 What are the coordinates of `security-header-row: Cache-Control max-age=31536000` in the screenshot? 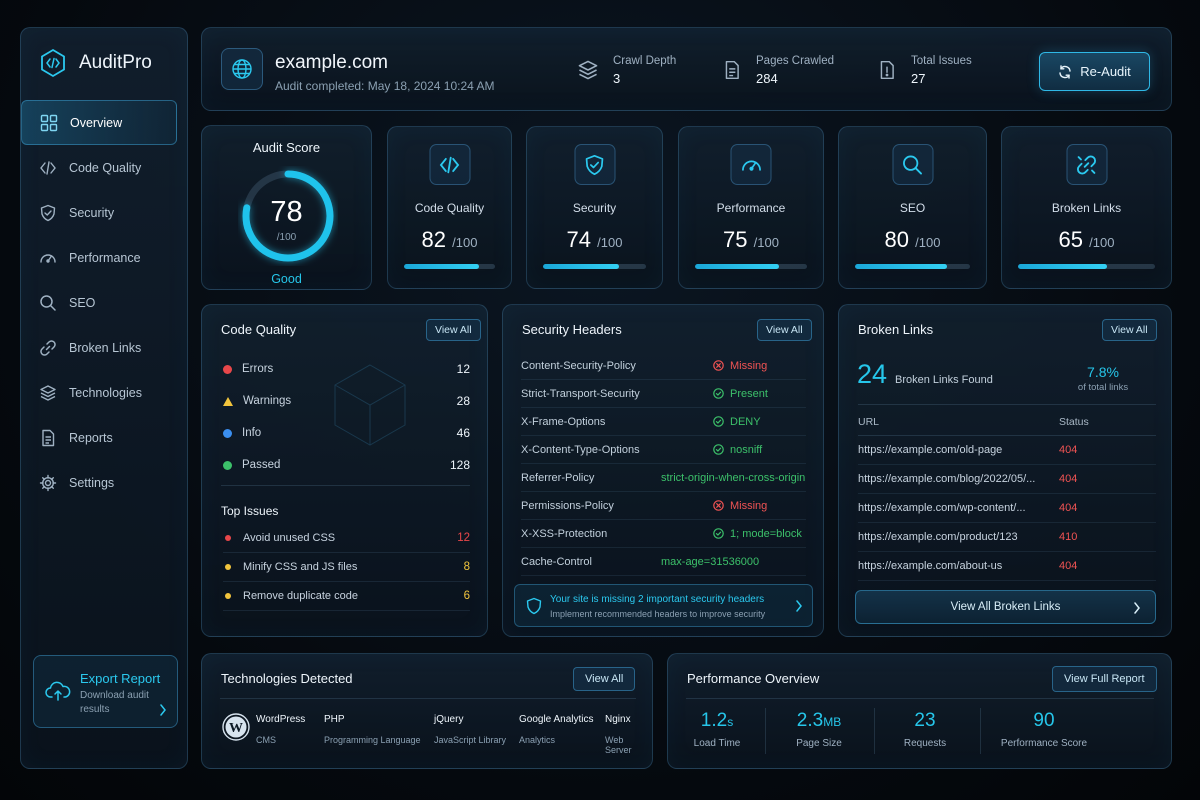 It's located at (663, 562).